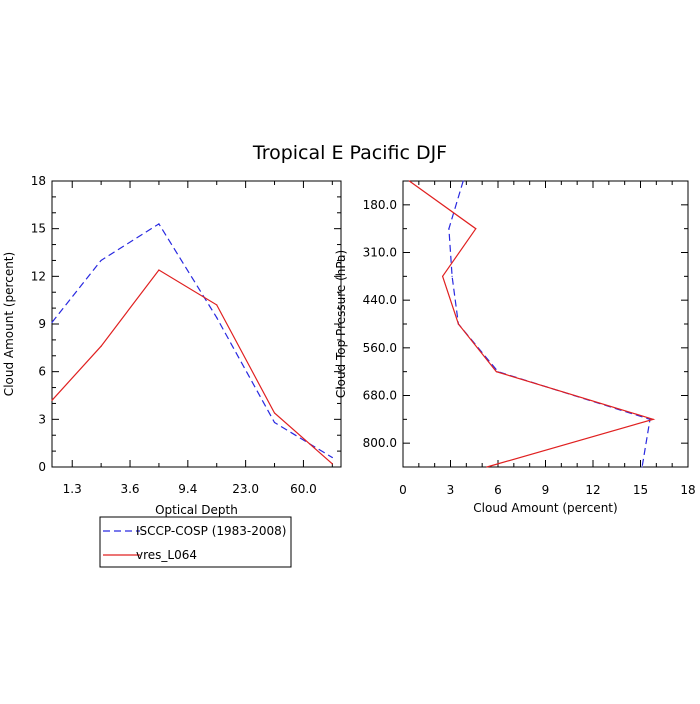 The width and height of the screenshot is (700, 704). Describe the element at coordinates (187, 489) in the screenshot. I see `left-x-tick-label: 9.4` at that location.